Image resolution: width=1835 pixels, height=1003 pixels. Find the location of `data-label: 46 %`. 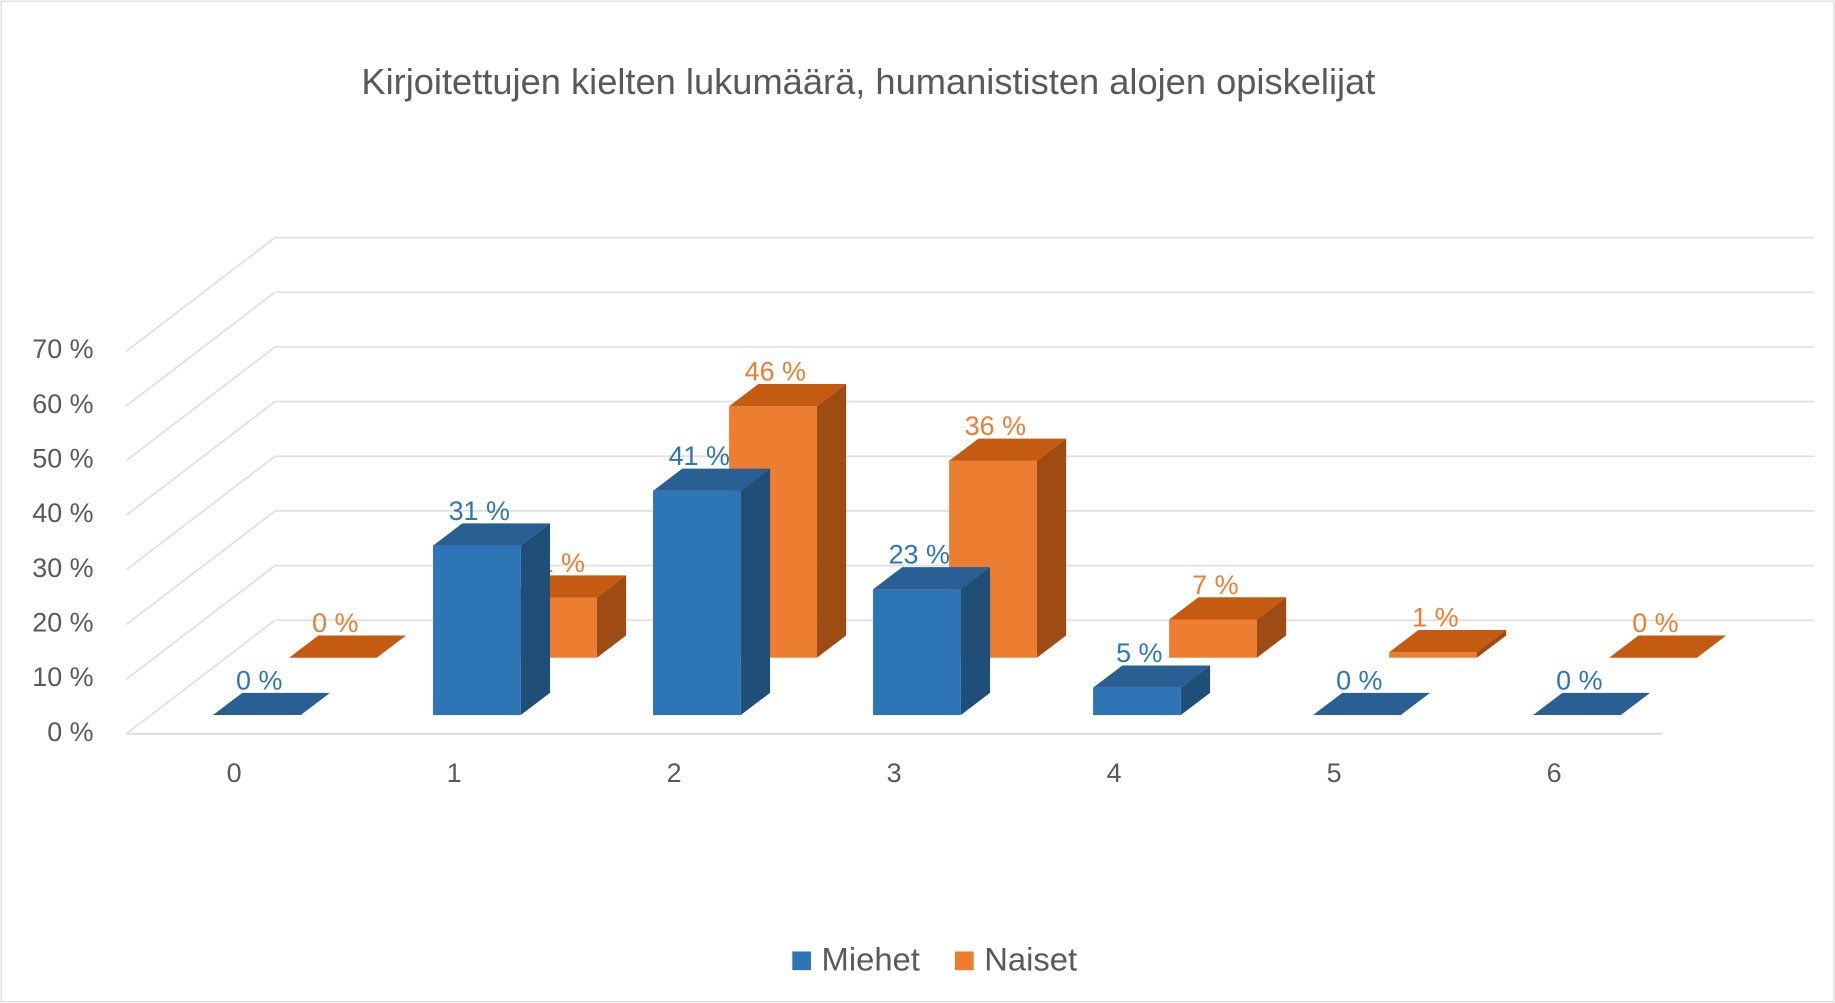

data-label: 46 % is located at coordinates (775, 372).